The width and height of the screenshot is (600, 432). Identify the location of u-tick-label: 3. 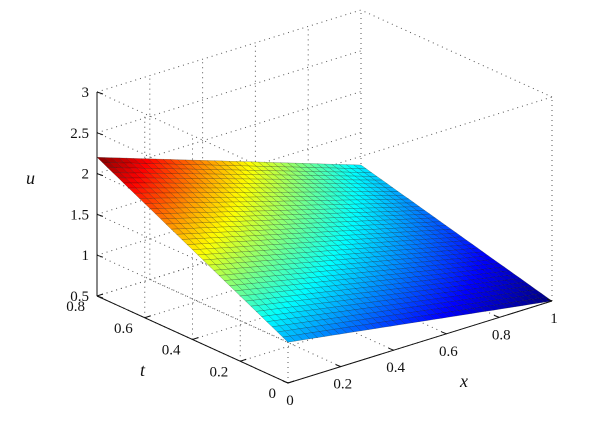
(86, 93).